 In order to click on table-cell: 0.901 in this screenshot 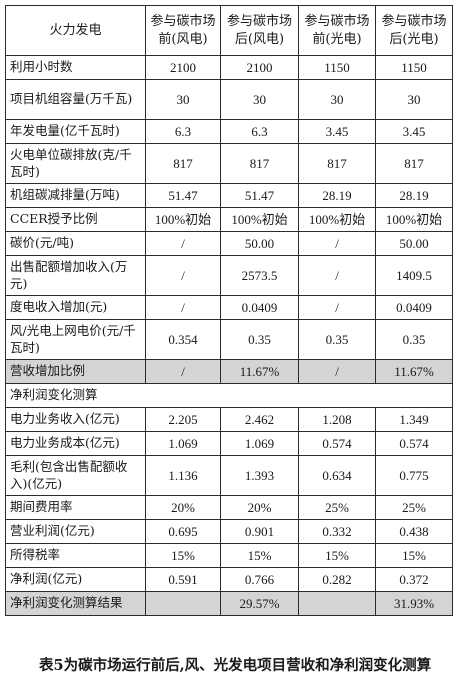, I will do `click(259, 531)`.